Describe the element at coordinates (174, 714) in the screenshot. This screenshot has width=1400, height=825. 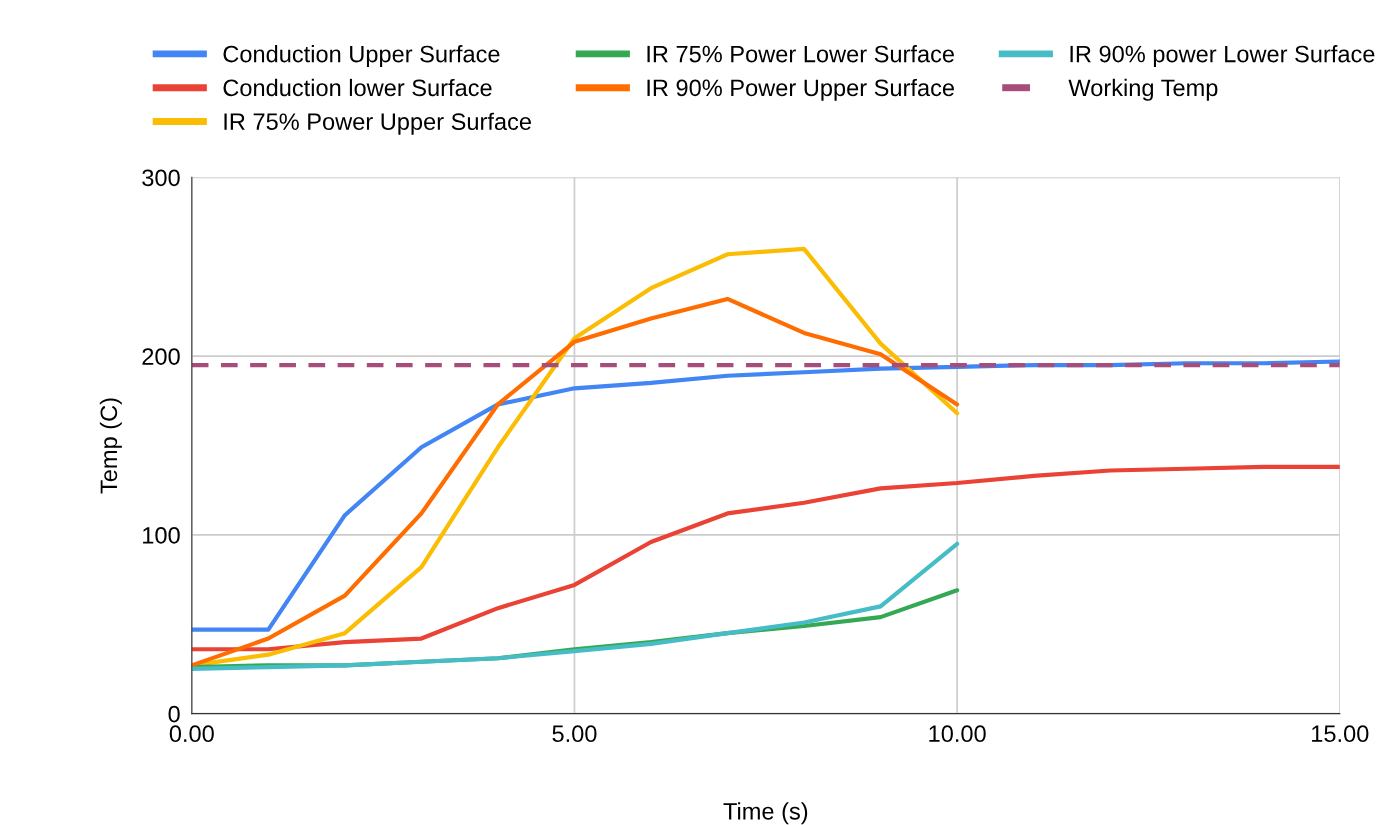
I see `y-tick-label: 0` at that location.